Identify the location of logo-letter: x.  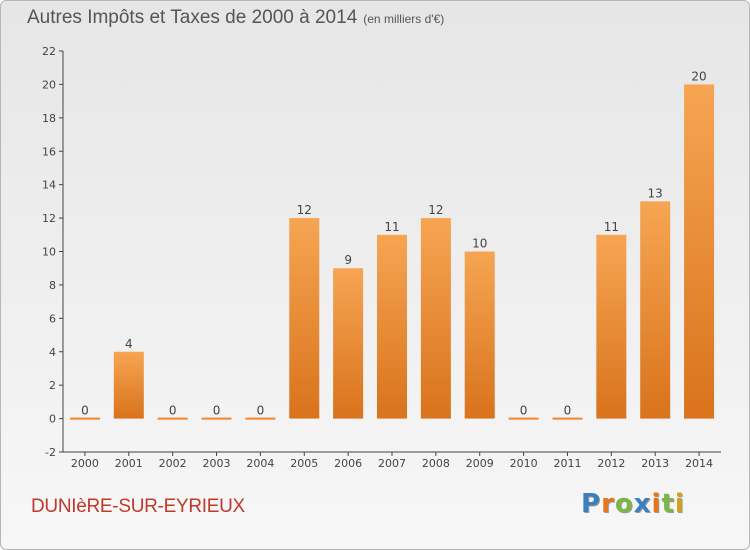
(642, 504).